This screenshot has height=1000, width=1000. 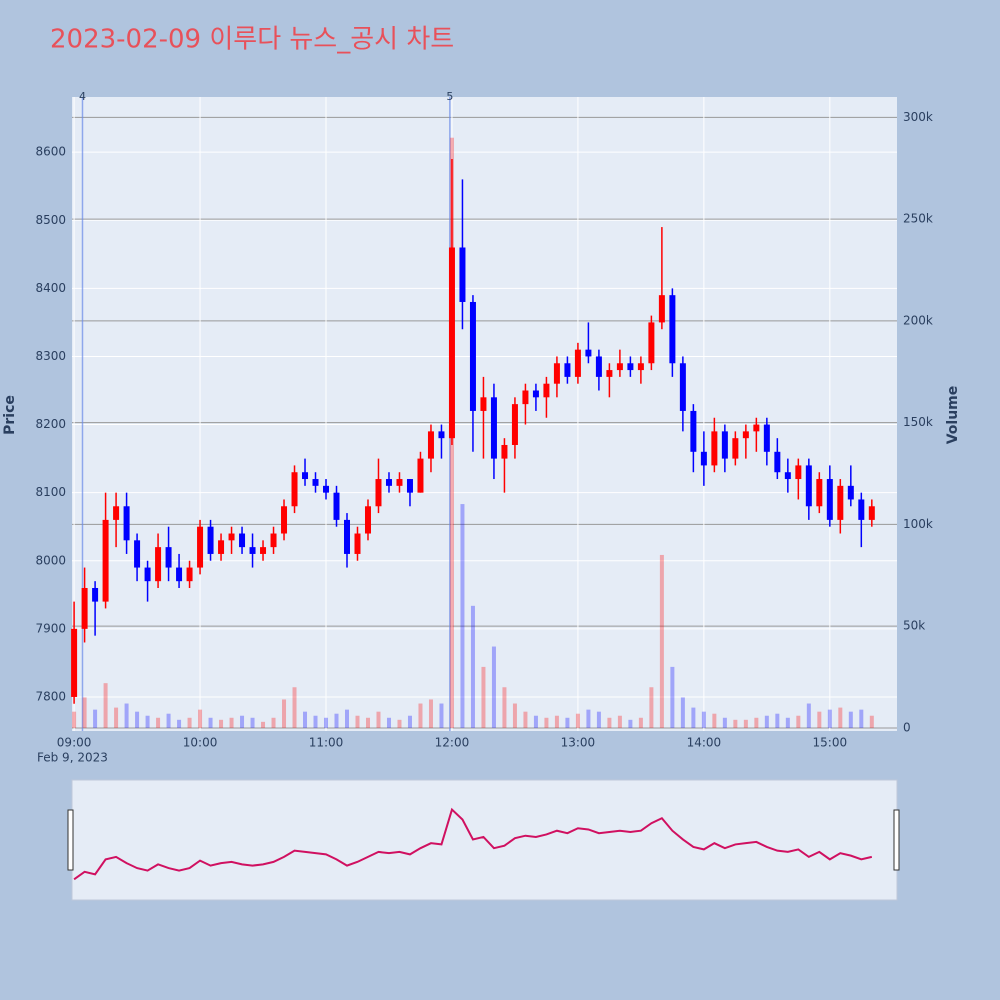 I want to click on y-tick-label: 8200, so click(x=50, y=424).